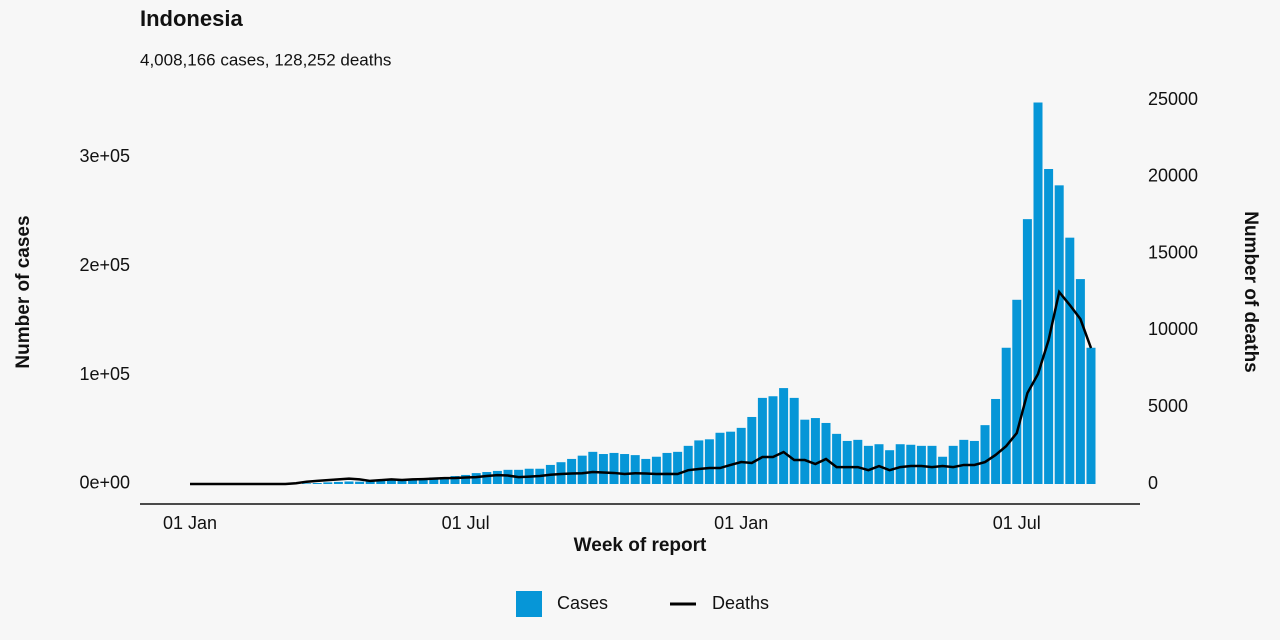  Describe the element at coordinates (740, 603) in the screenshot. I see `legend-label: Deaths` at that location.